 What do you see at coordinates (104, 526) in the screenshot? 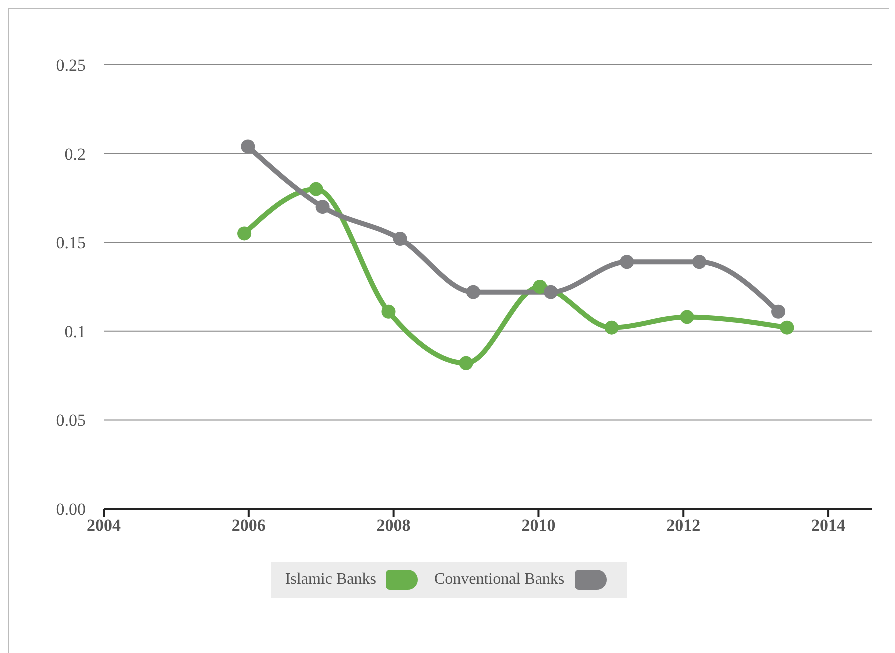
I see `x-tick-label: 2004` at bounding box center [104, 526].